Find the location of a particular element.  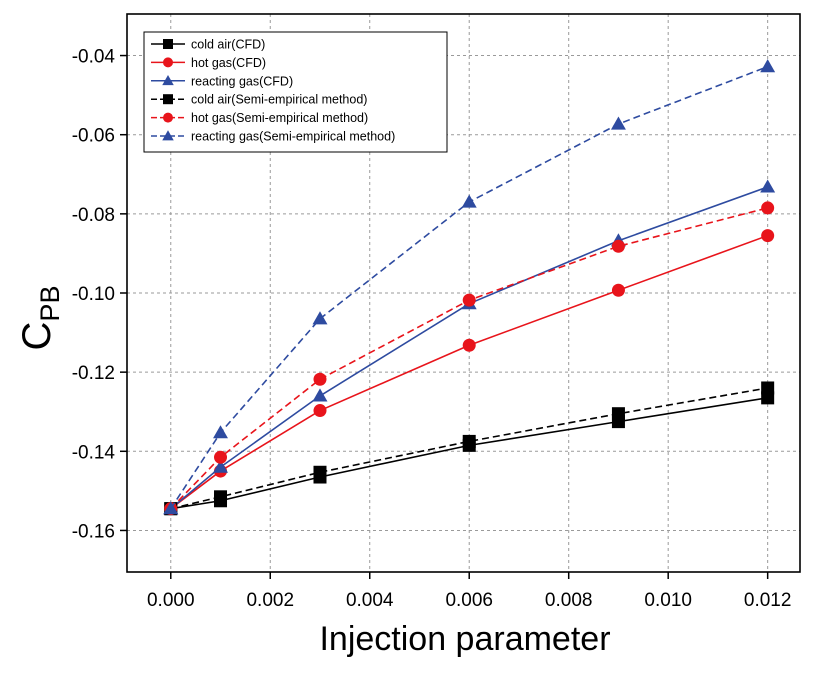

legend-item: hot gas(Semi-empirical method) is located at coordinates (259, 118).